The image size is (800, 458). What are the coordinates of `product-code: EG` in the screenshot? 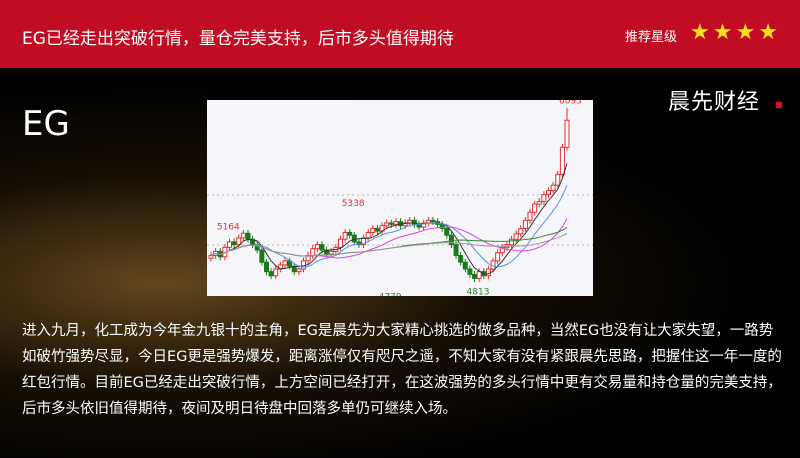 It's located at (46, 124).